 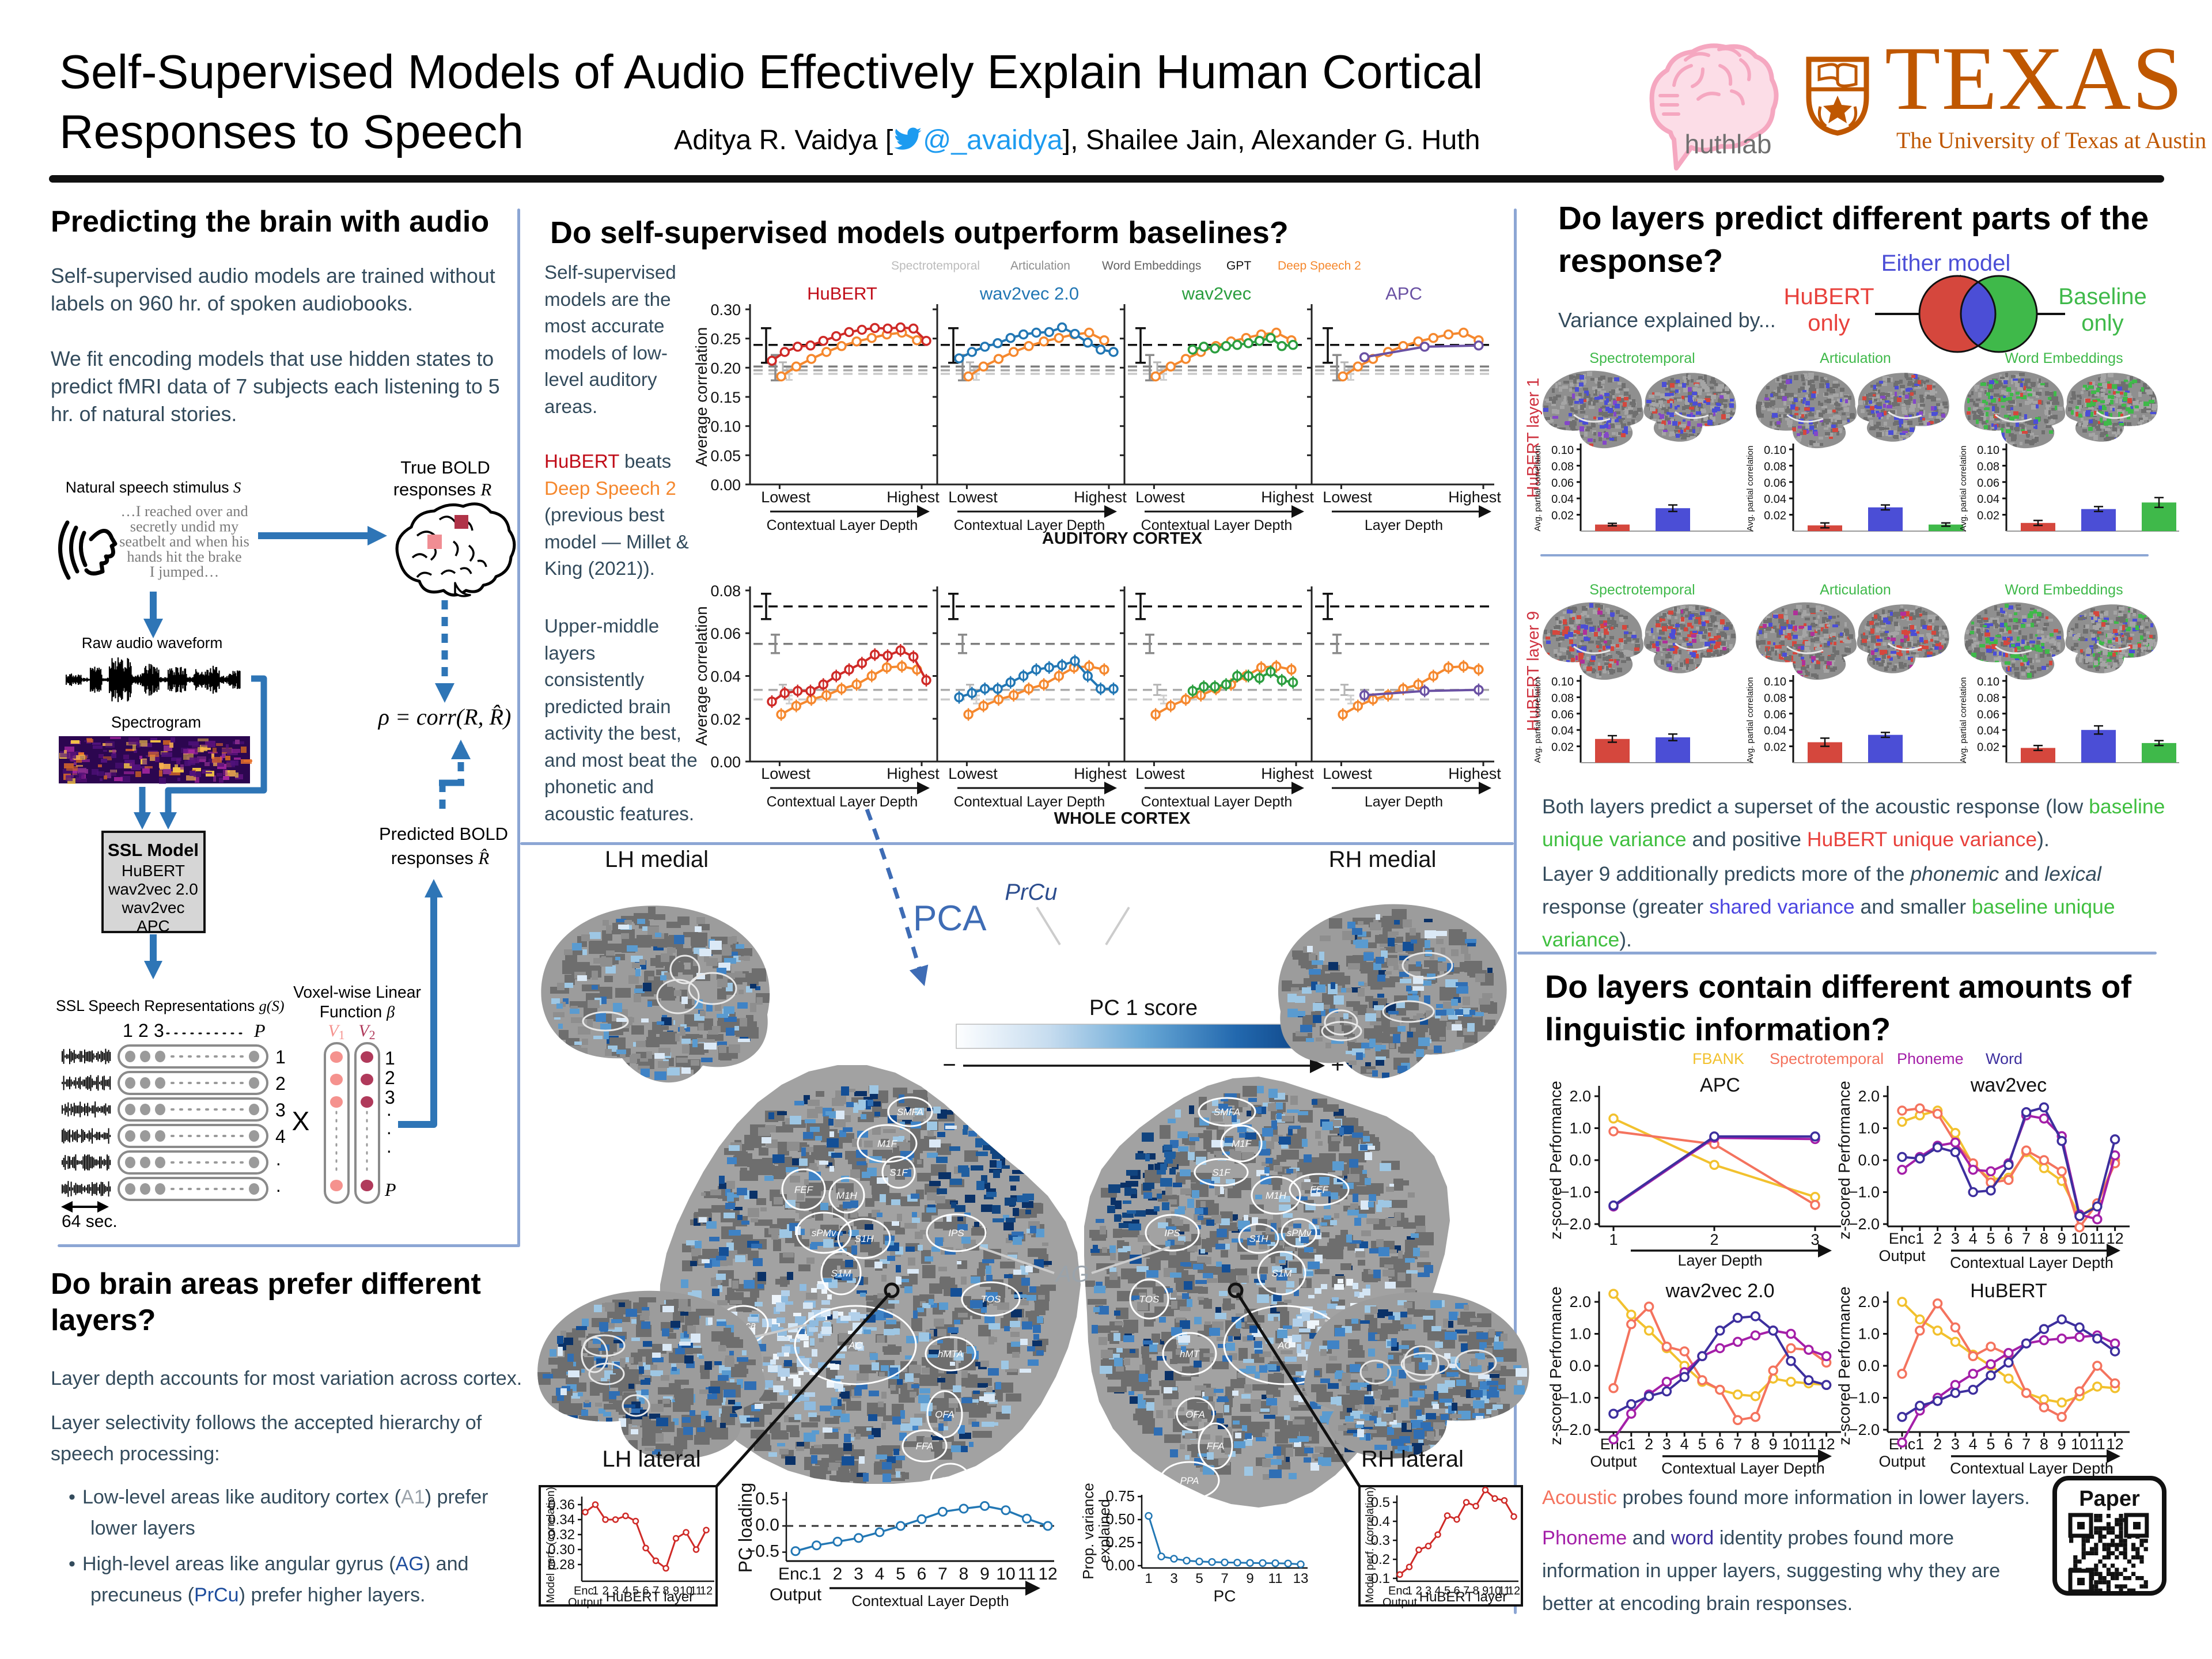 I want to click on svg-text: …I reached over and, so click(x=184, y=511).